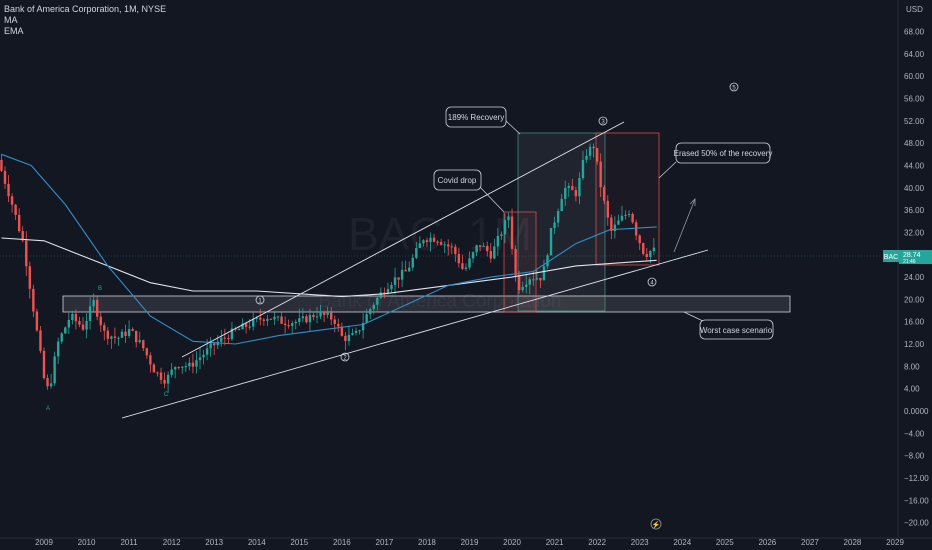 This screenshot has height=550, width=932. Describe the element at coordinates (166, 395) in the screenshot. I see `wave-letter-c: C` at that location.